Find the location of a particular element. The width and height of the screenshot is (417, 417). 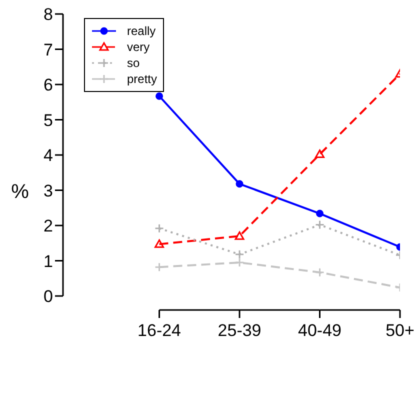

y-tick-label: 2 is located at coordinates (48, 226).